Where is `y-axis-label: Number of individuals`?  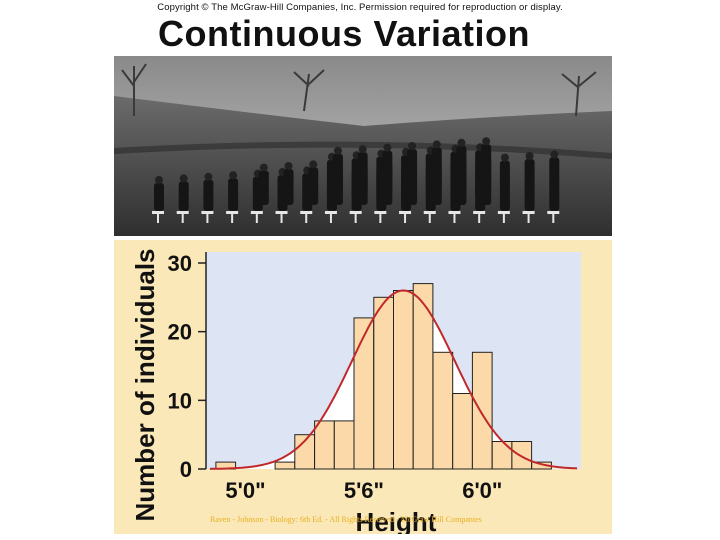 y-axis-label: Number of individuals is located at coordinates (145, 384).